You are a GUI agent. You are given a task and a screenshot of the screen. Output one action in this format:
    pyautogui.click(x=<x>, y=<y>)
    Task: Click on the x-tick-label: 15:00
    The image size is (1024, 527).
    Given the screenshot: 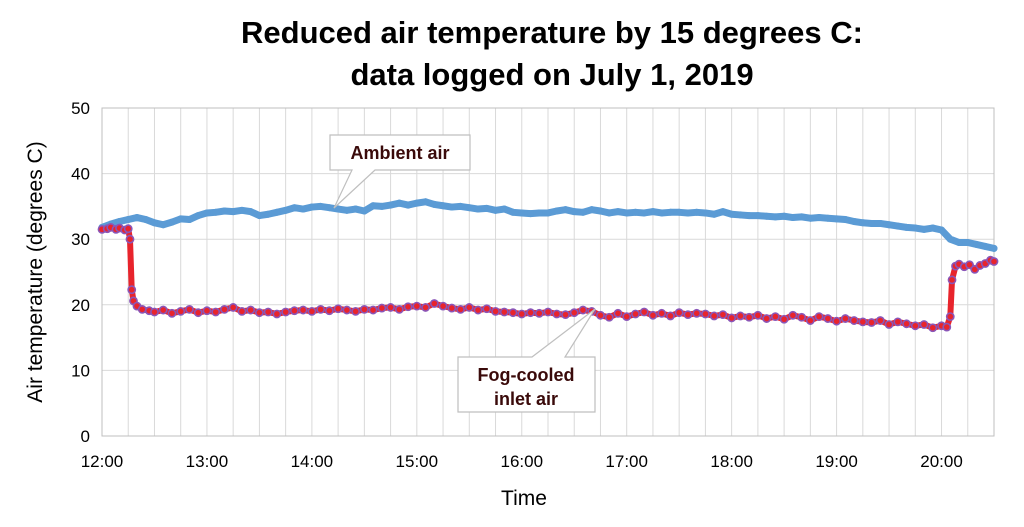 What is the action you would take?
    pyautogui.click(x=417, y=461)
    